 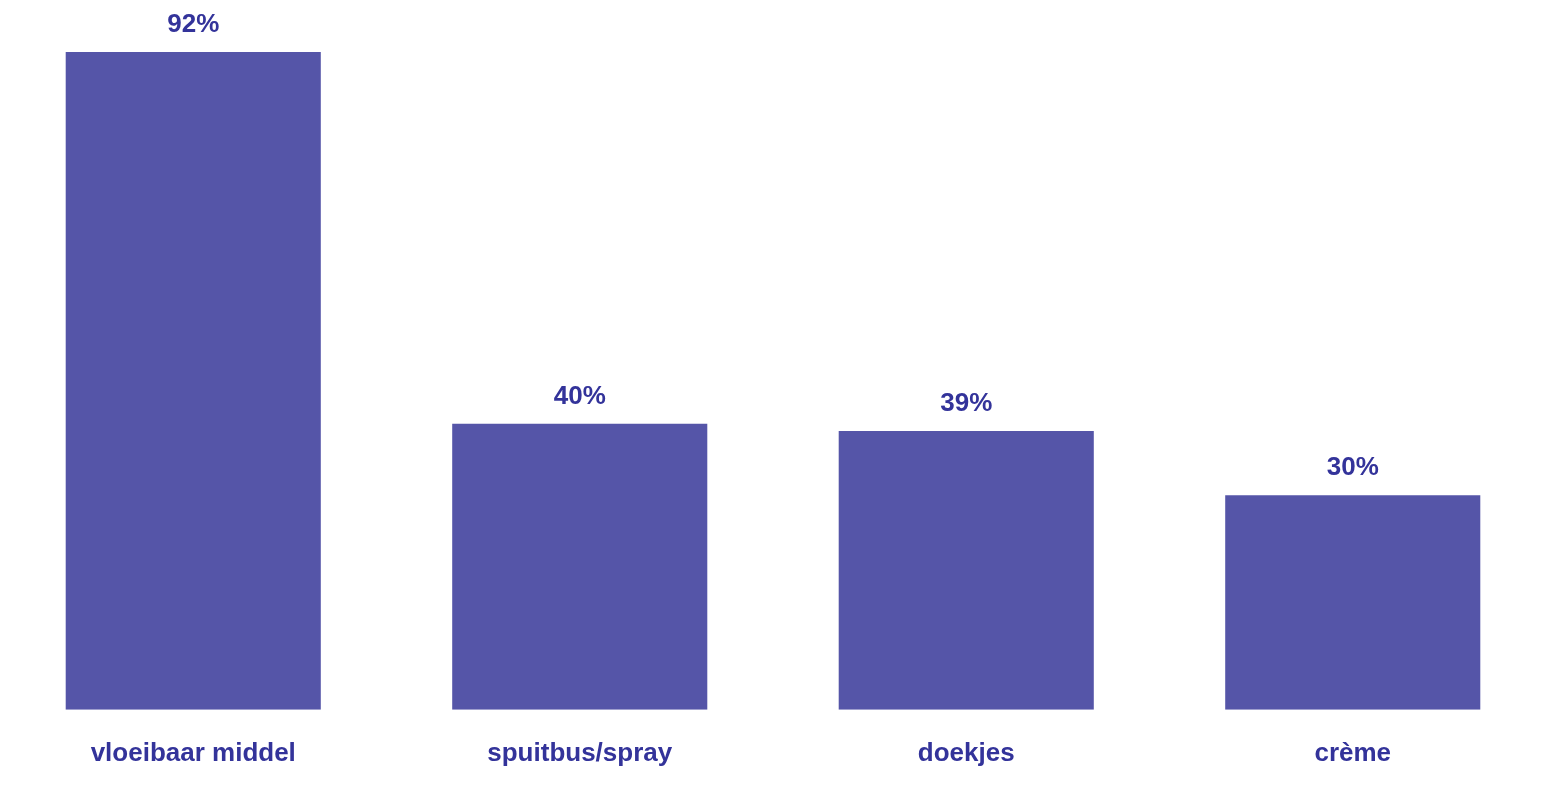 What do you see at coordinates (966, 402) in the screenshot?
I see `data-label: 39%` at bounding box center [966, 402].